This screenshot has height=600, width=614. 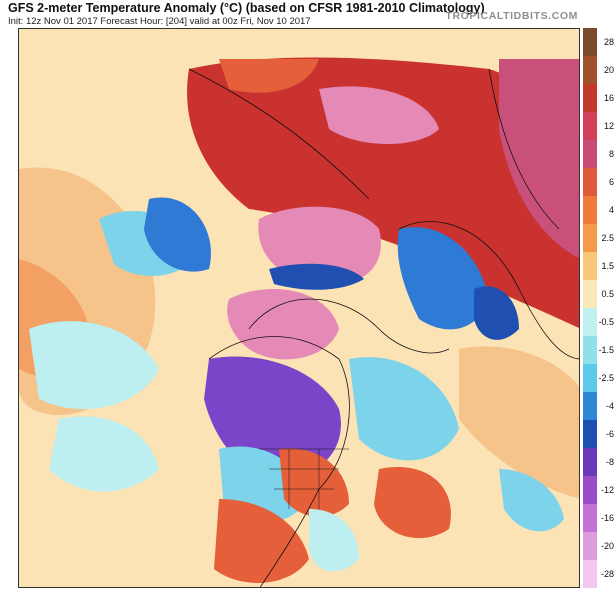 I want to click on legend-label: 12, so click(x=608, y=126).